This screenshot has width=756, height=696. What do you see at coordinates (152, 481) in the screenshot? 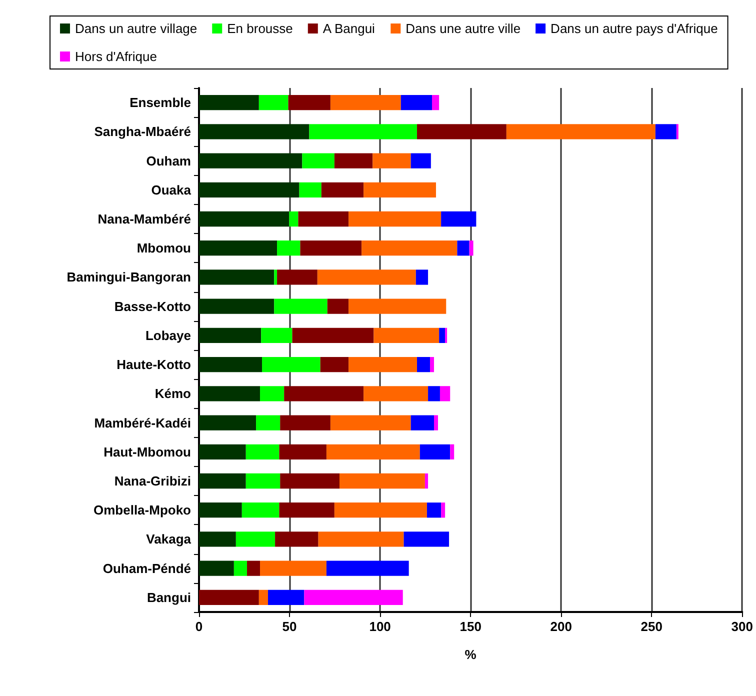
I see `y-tick-label: Nana-Gribizi` at bounding box center [152, 481].